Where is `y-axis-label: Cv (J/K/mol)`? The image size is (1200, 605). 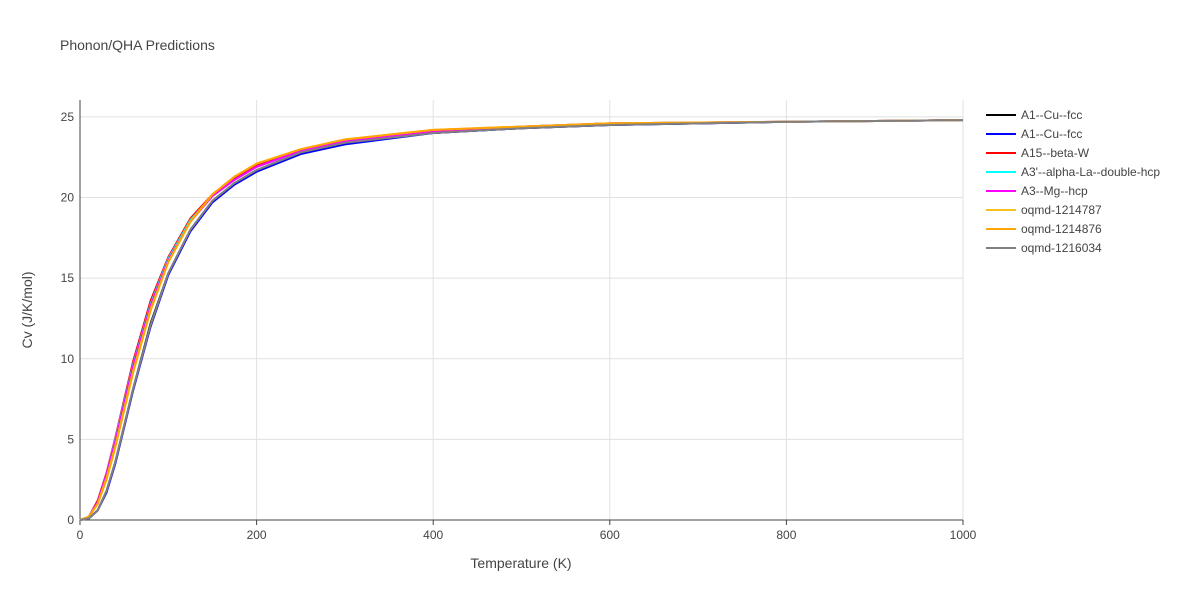
y-axis-label: Cv (J/K/mol) is located at coordinates (27, 310).